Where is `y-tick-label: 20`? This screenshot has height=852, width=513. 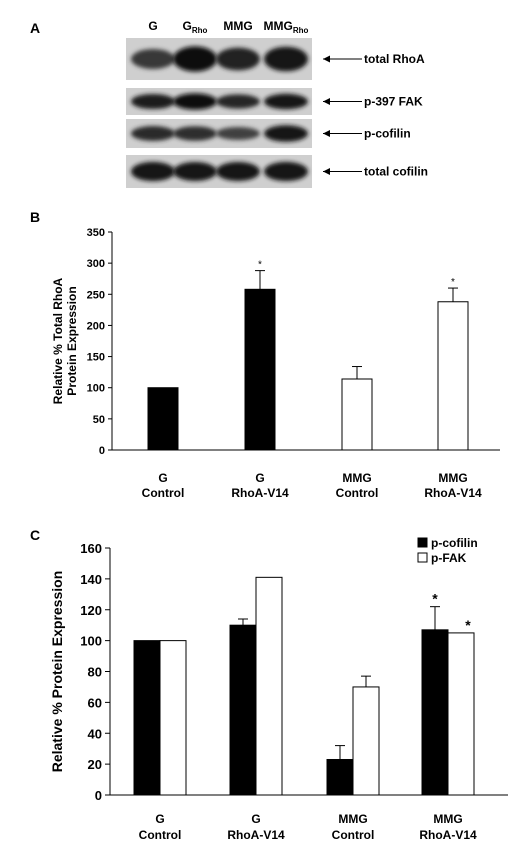 y-tick-label: 20 is located at coordinates (95, 764).